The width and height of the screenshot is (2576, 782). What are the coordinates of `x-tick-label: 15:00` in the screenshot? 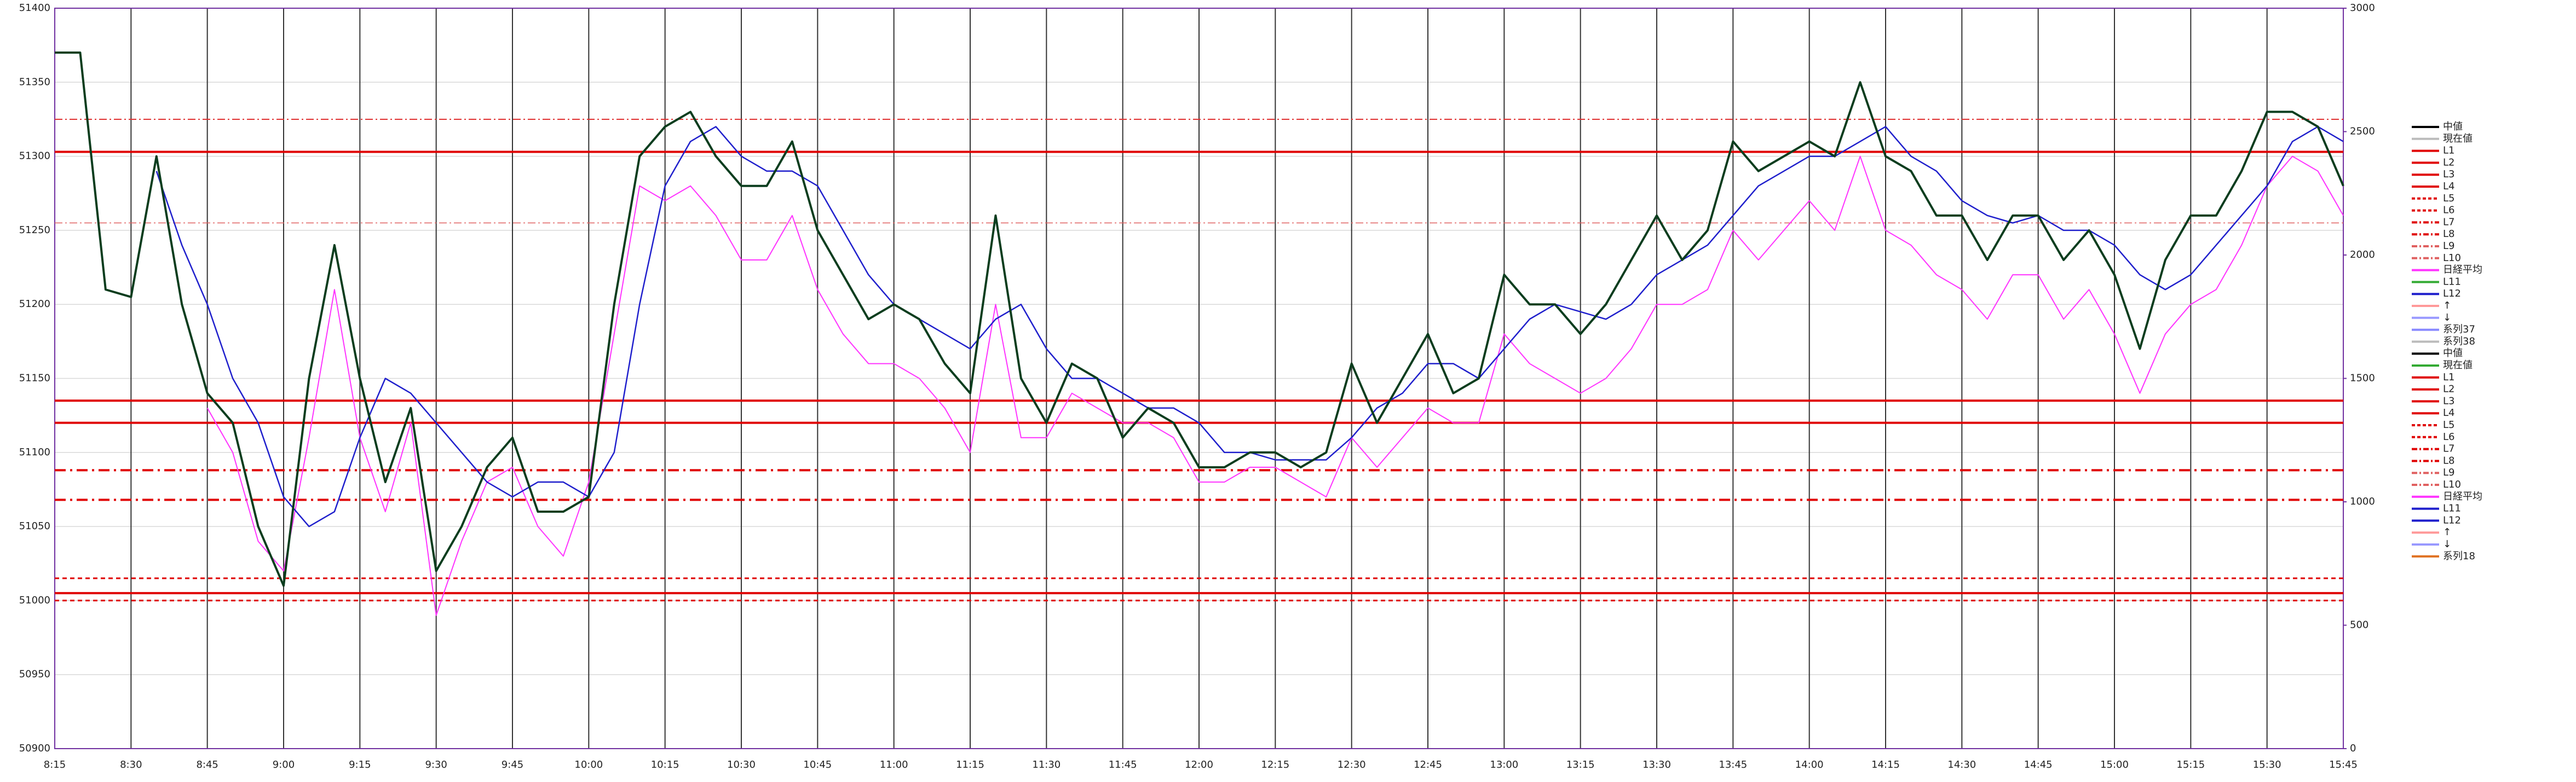 It's located at (2114, 765).